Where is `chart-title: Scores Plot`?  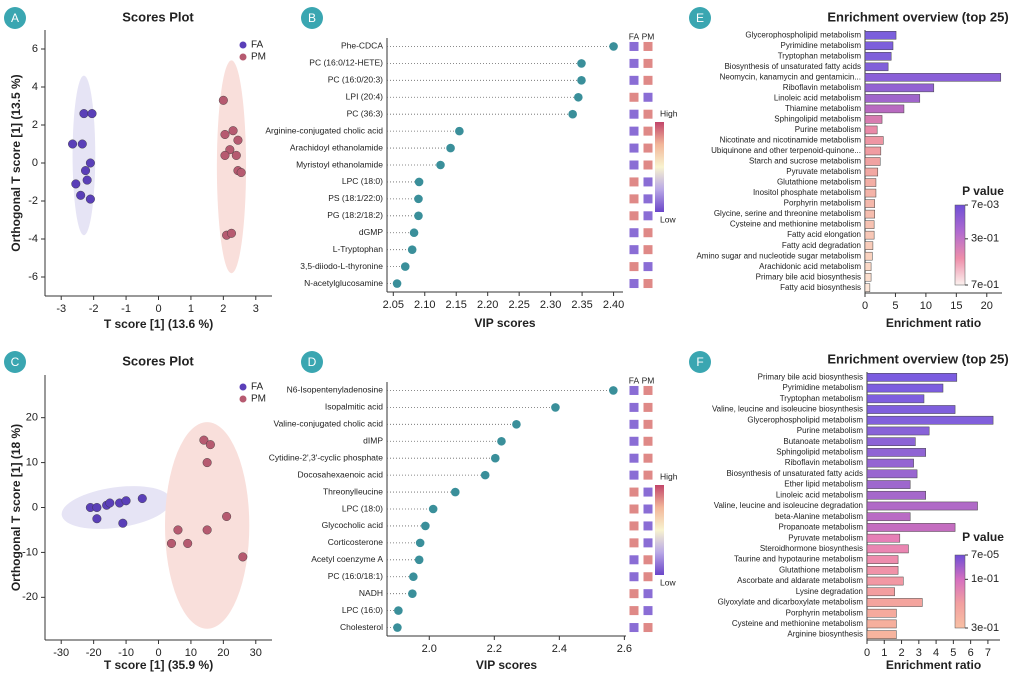
chart-title: Scores Plot is located at coordinates (158, 16).